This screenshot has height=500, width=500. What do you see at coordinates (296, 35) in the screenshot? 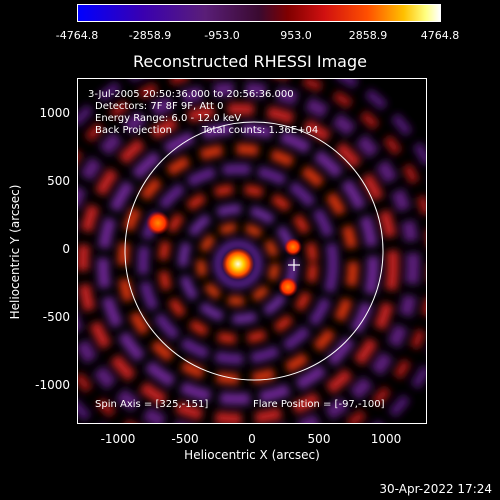
I see `colorbar-tick: 953.0` at bounding box center [296, 35].